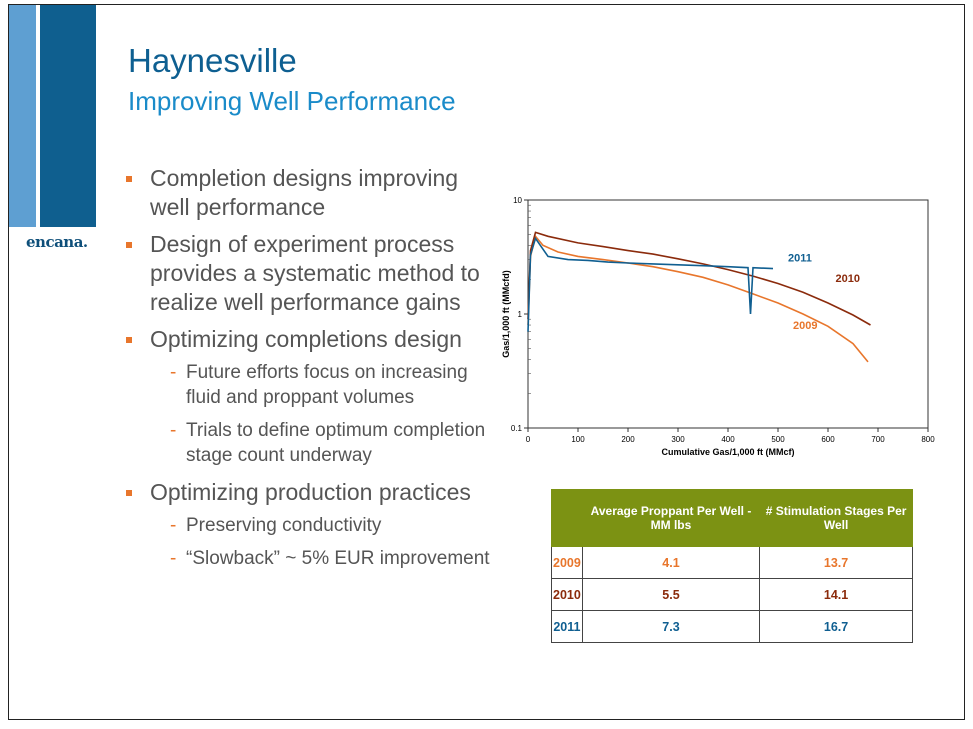 The image size is (973, 729). Describe the element at coordinates (878, 439) in the screenshot. I see `x-tick-label: 700` at that location.